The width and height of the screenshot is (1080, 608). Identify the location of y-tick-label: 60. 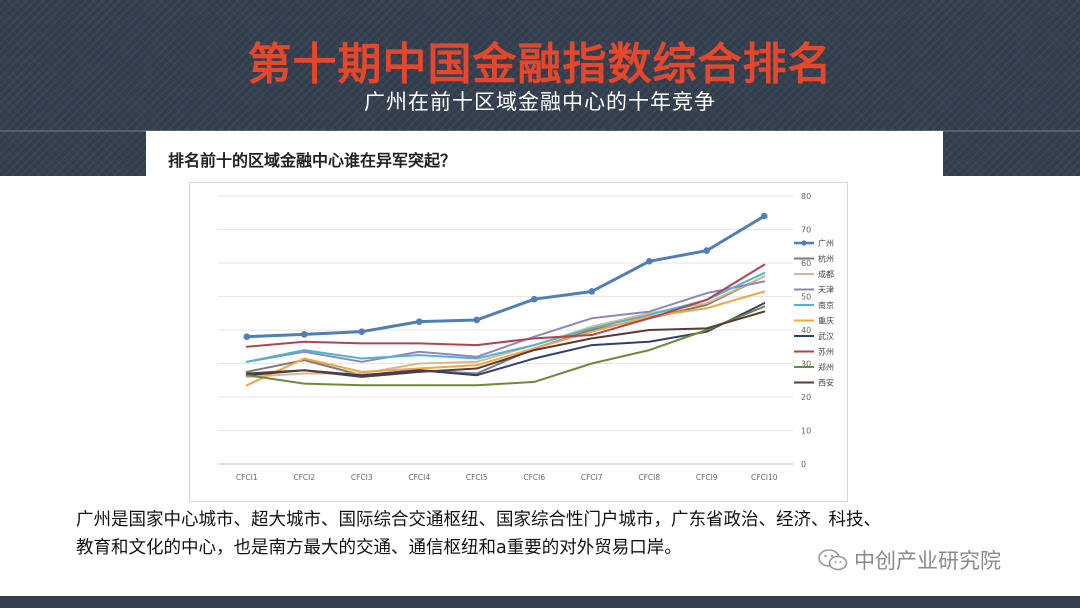
(806, 263).